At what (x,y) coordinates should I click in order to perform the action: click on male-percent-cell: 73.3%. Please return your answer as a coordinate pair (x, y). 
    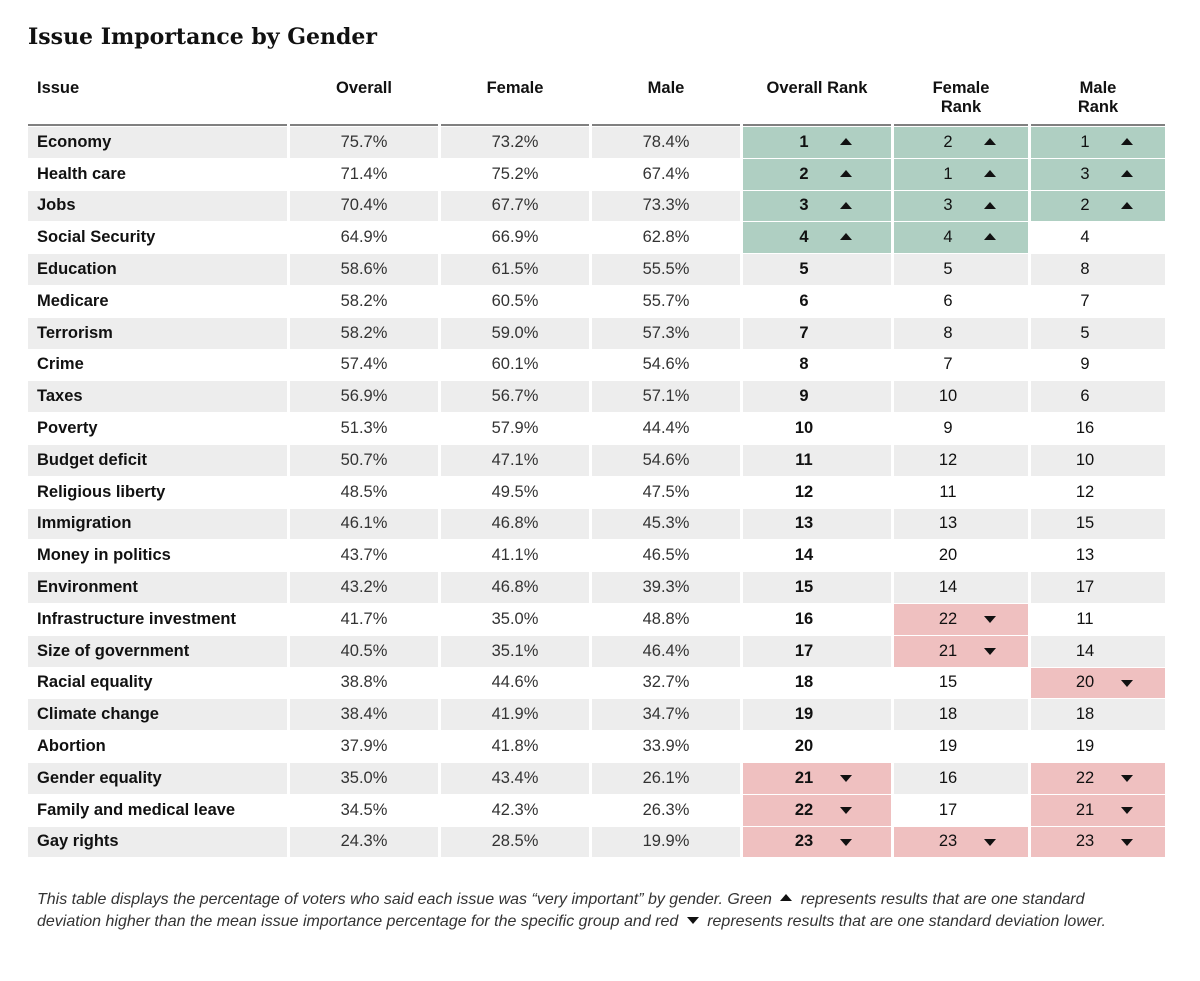
    Looking at the image, I should click on (666, 206).